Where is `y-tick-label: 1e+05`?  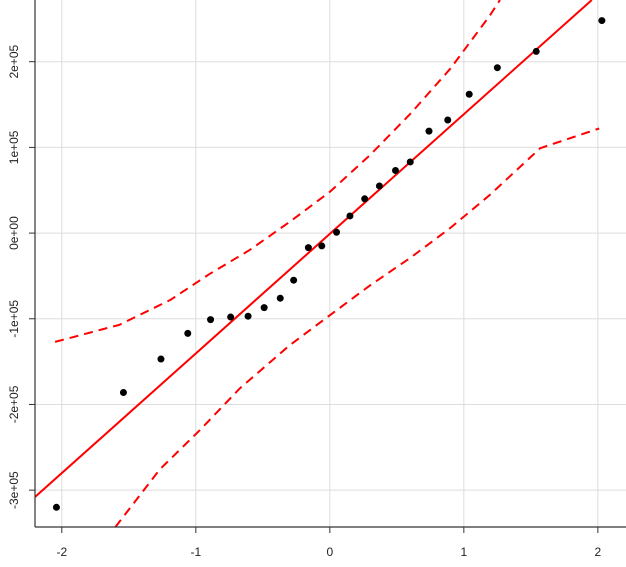 y-tick-label: 1e+05 is located at coordinates (14, 147).